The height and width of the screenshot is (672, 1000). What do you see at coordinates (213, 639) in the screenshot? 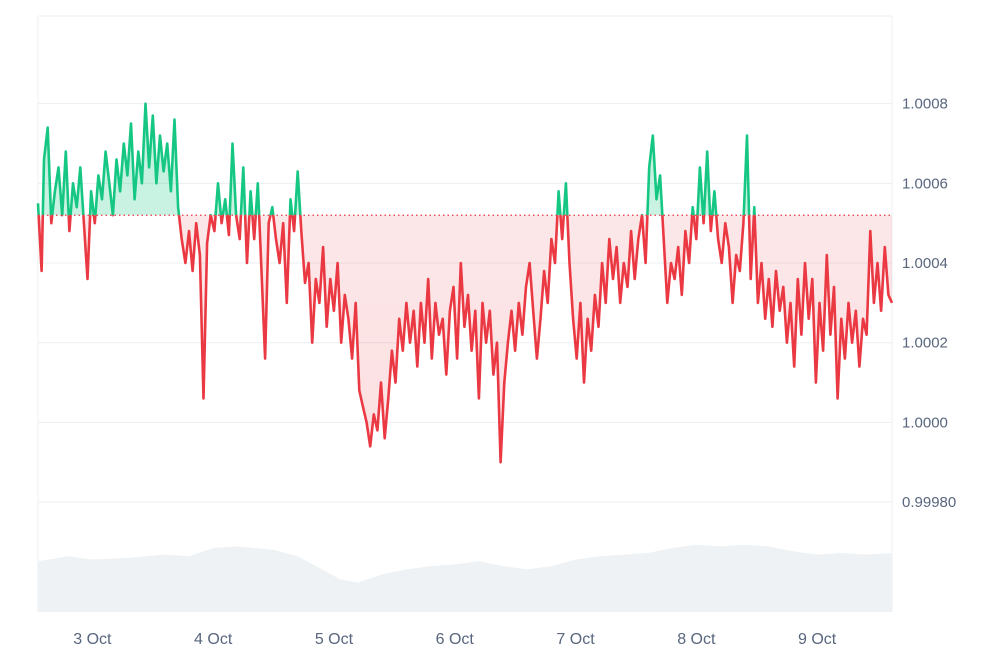
I see `x-tick-label: 4 Oct` at bounding box center [213, 639].